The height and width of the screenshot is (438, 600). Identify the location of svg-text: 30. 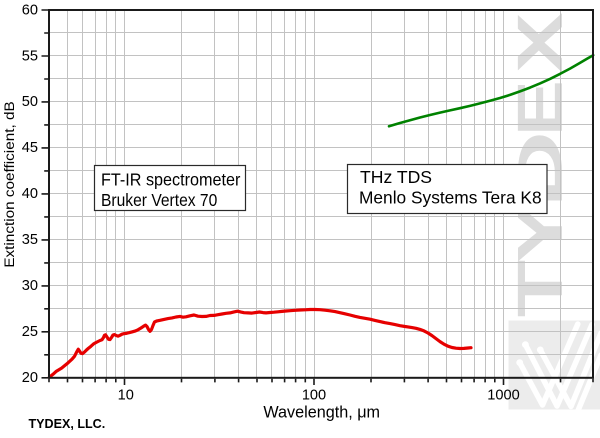
(30, 286).